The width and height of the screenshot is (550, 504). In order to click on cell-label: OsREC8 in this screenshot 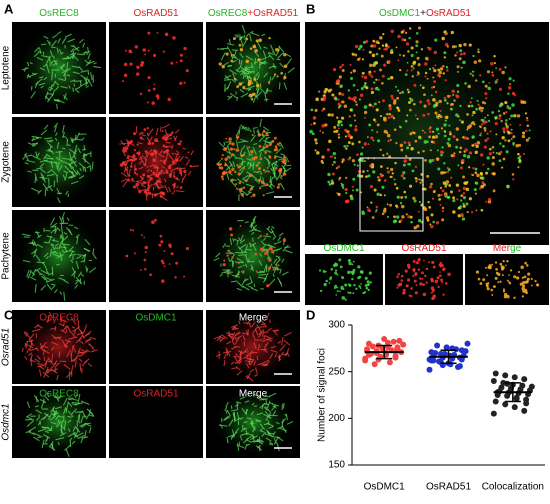, I will do `click(59, 318)`.